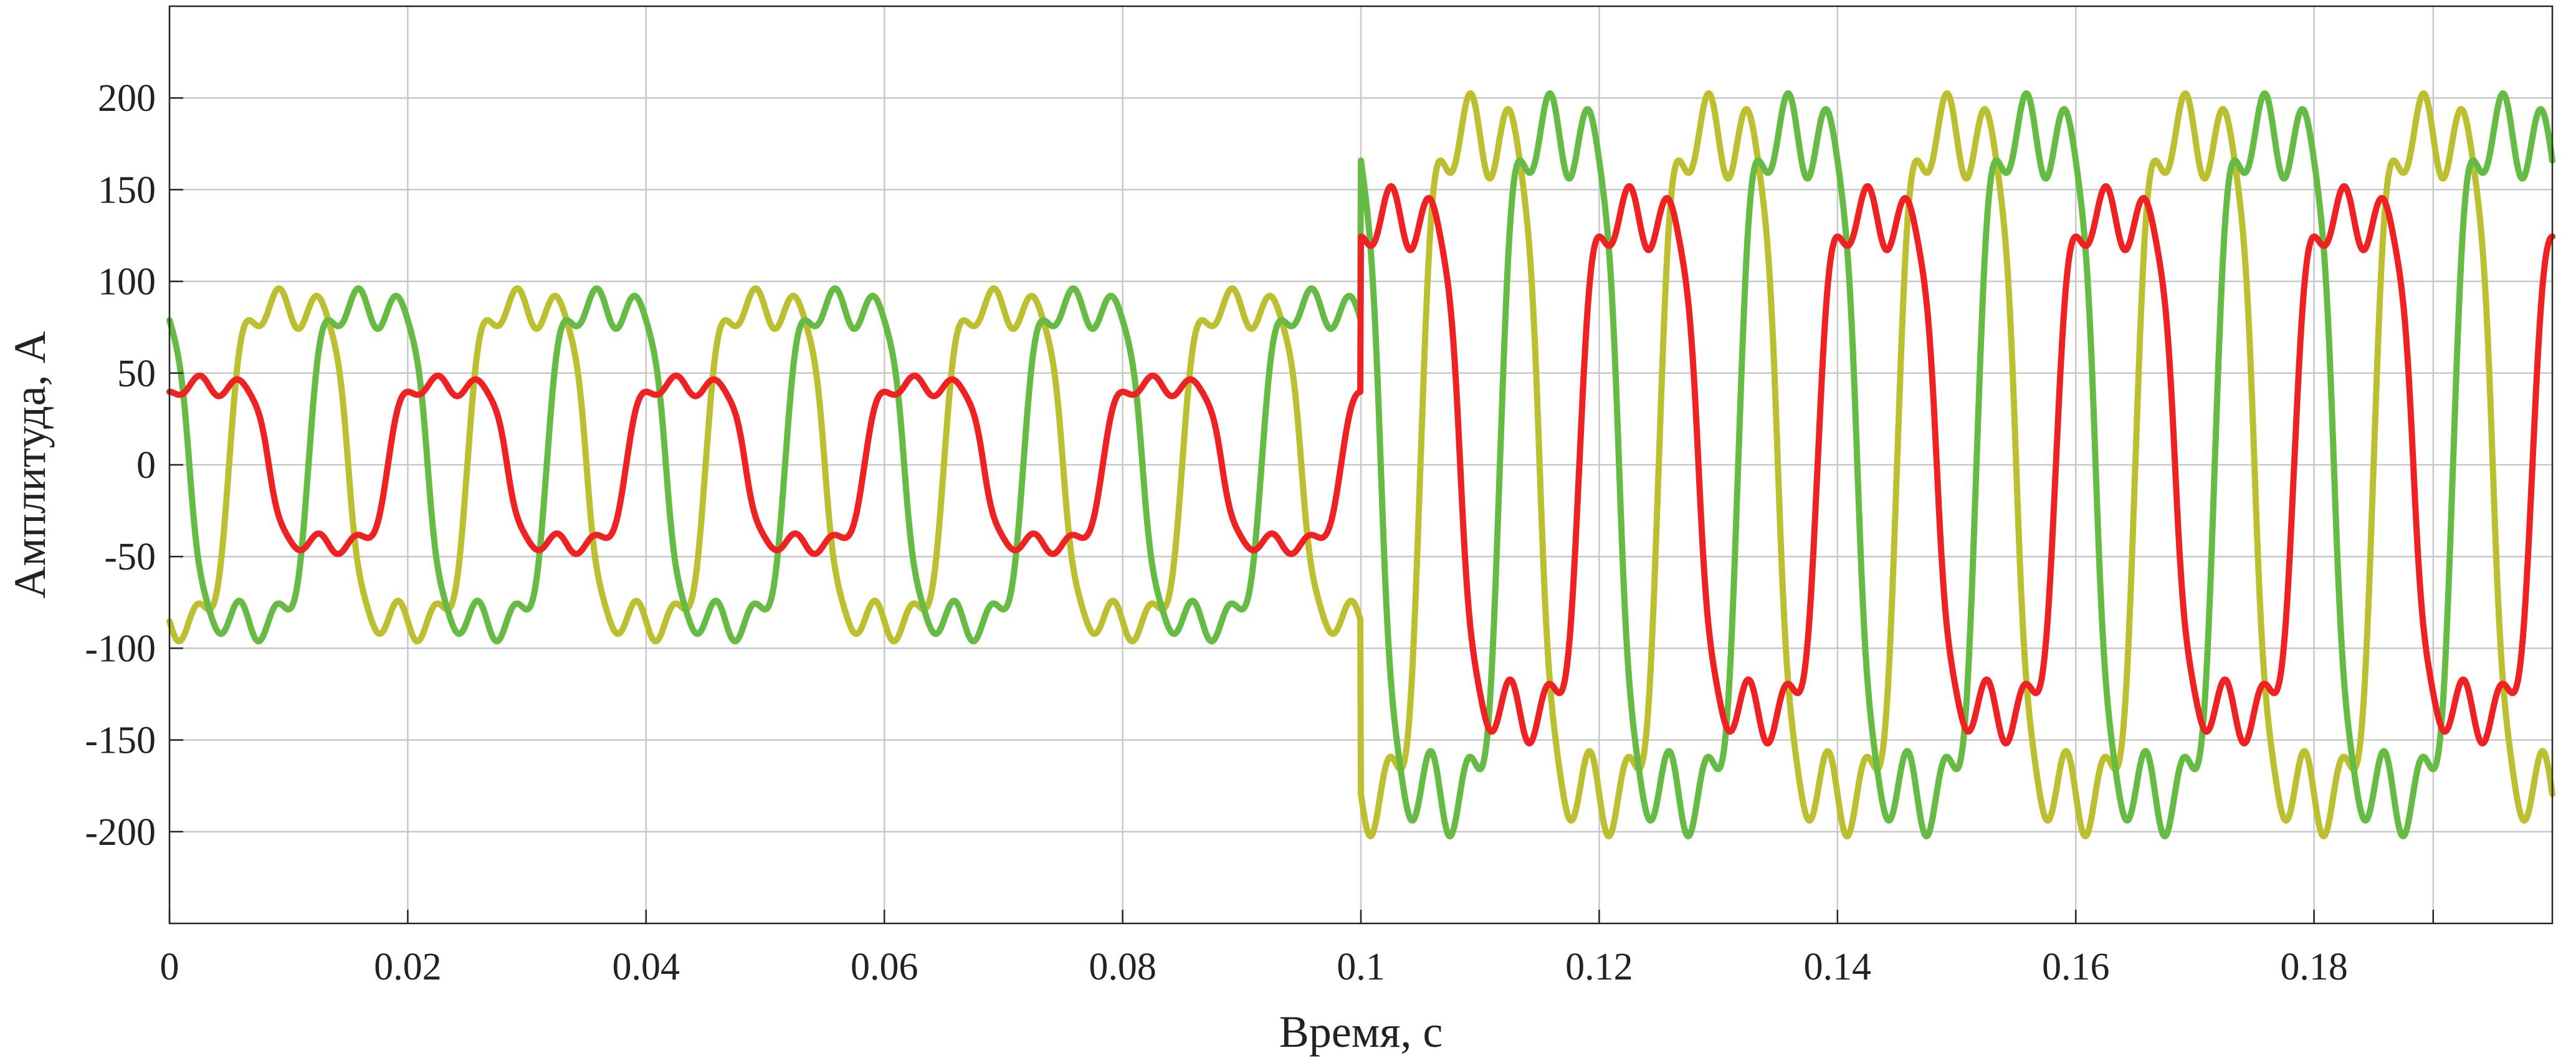  I want to click on x-tick-label: 0.04, so click(646, 967).